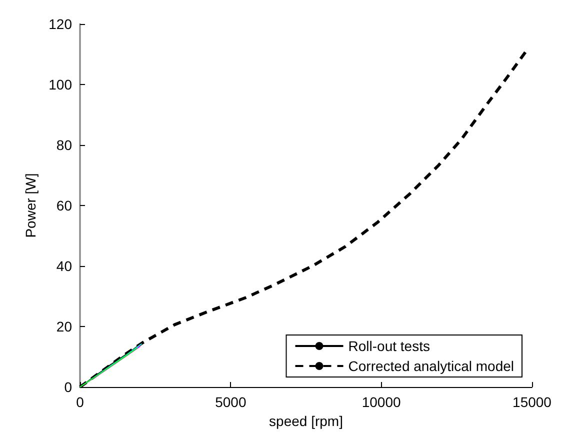 This screenshot has height=445, width=568. What do you see at coordinates (60, 24) in the screenshot?
I see `y-tick-label: 120` at bounding box center [60, 24].